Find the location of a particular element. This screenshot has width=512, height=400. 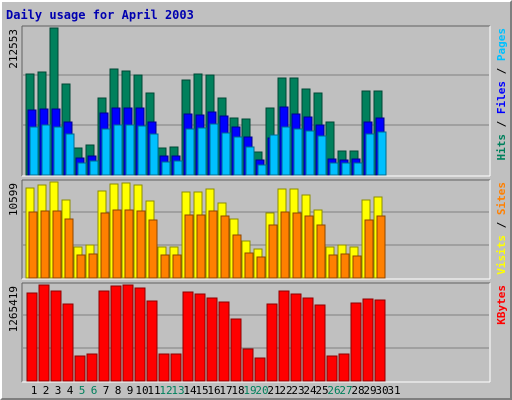

x-tick-label-day-1: 1 is located at coordinates (34, 390).